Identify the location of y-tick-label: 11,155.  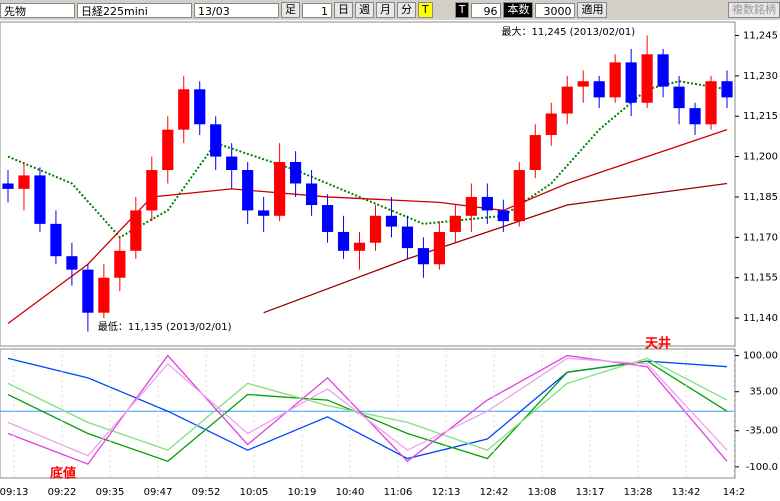
(760, 278).